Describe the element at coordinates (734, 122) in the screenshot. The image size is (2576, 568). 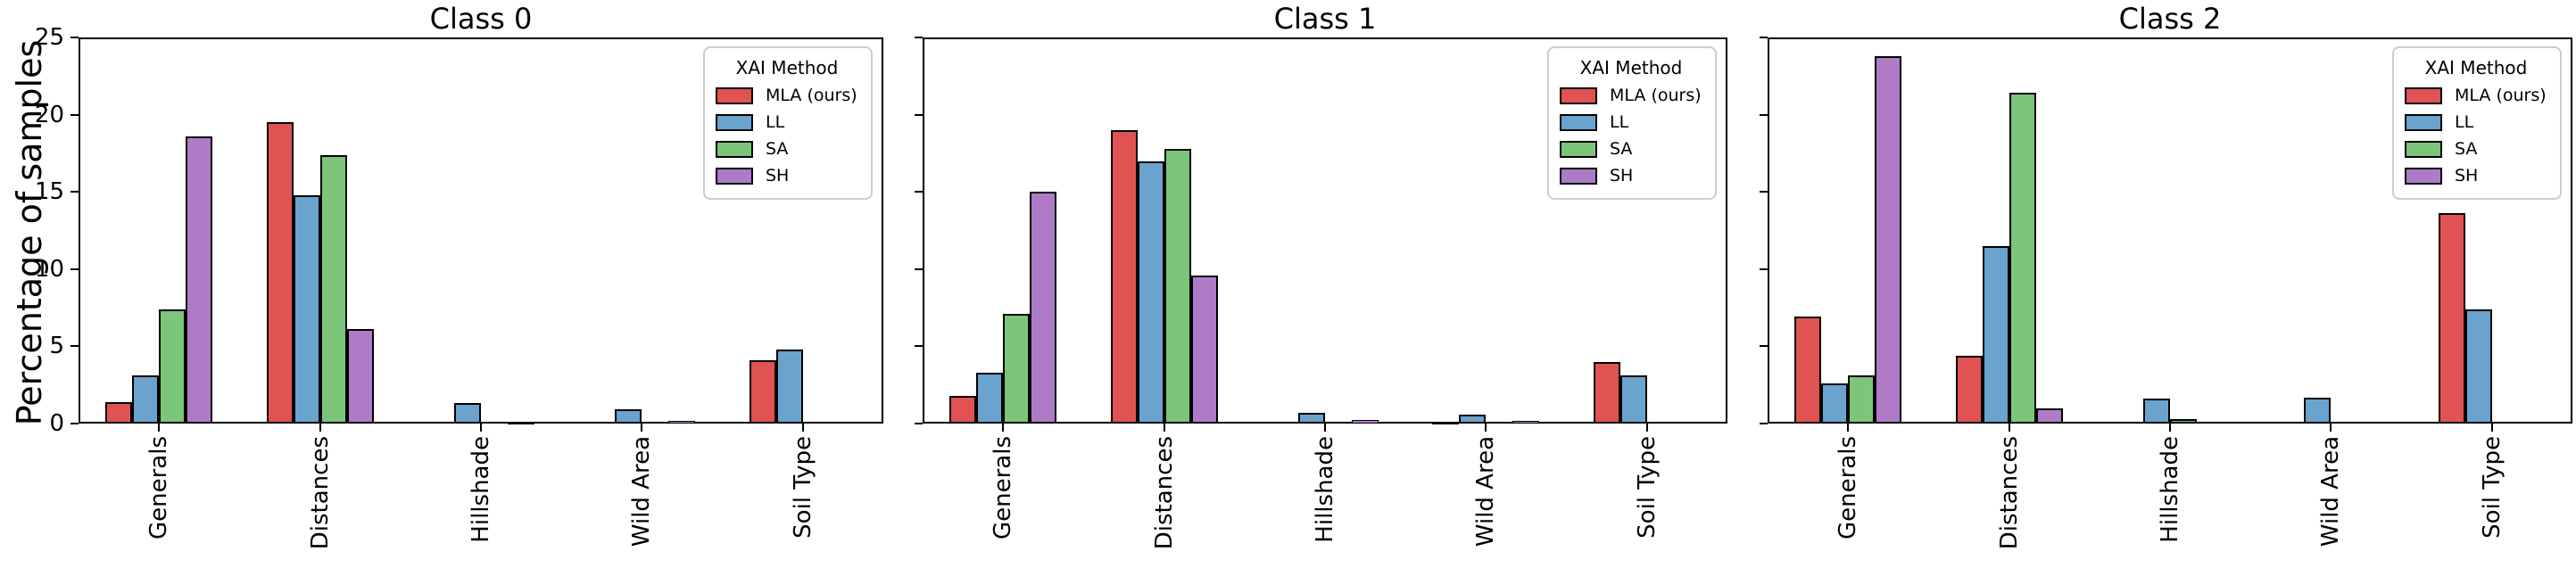
I see `legend-color-swatch-ll` at that location.